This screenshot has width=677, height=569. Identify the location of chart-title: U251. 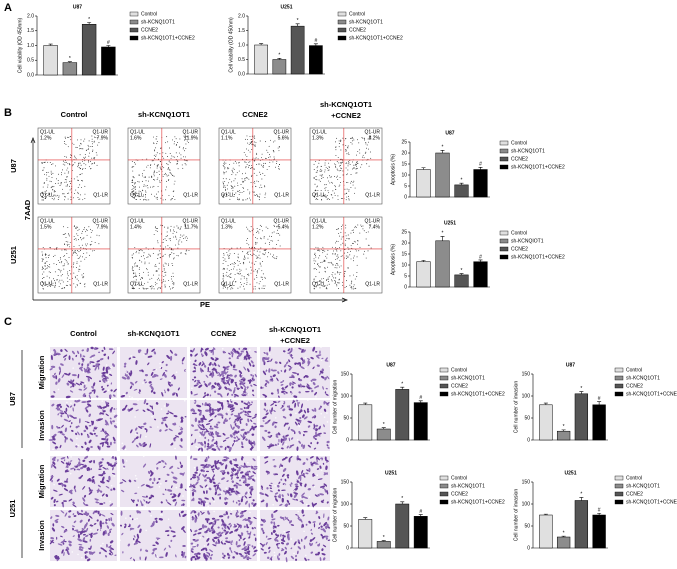
(571, 473).